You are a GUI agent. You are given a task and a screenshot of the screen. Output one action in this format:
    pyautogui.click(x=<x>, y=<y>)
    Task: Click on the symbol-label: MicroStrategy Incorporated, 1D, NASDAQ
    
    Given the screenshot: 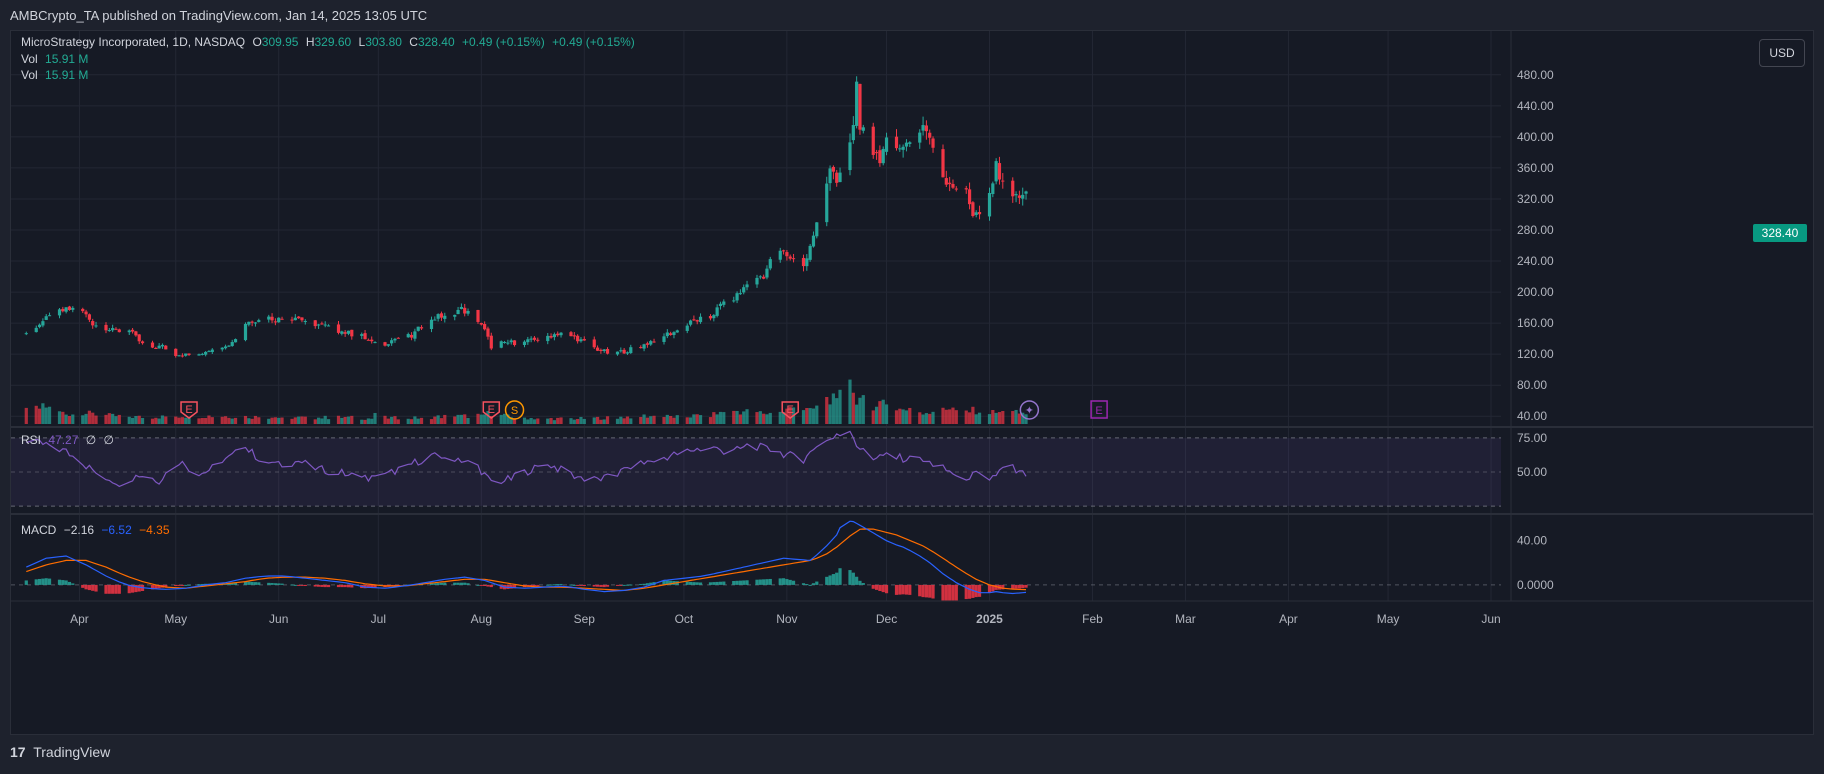 What is the action you would take?
    pyautogui.click(x=133, y=42)
    